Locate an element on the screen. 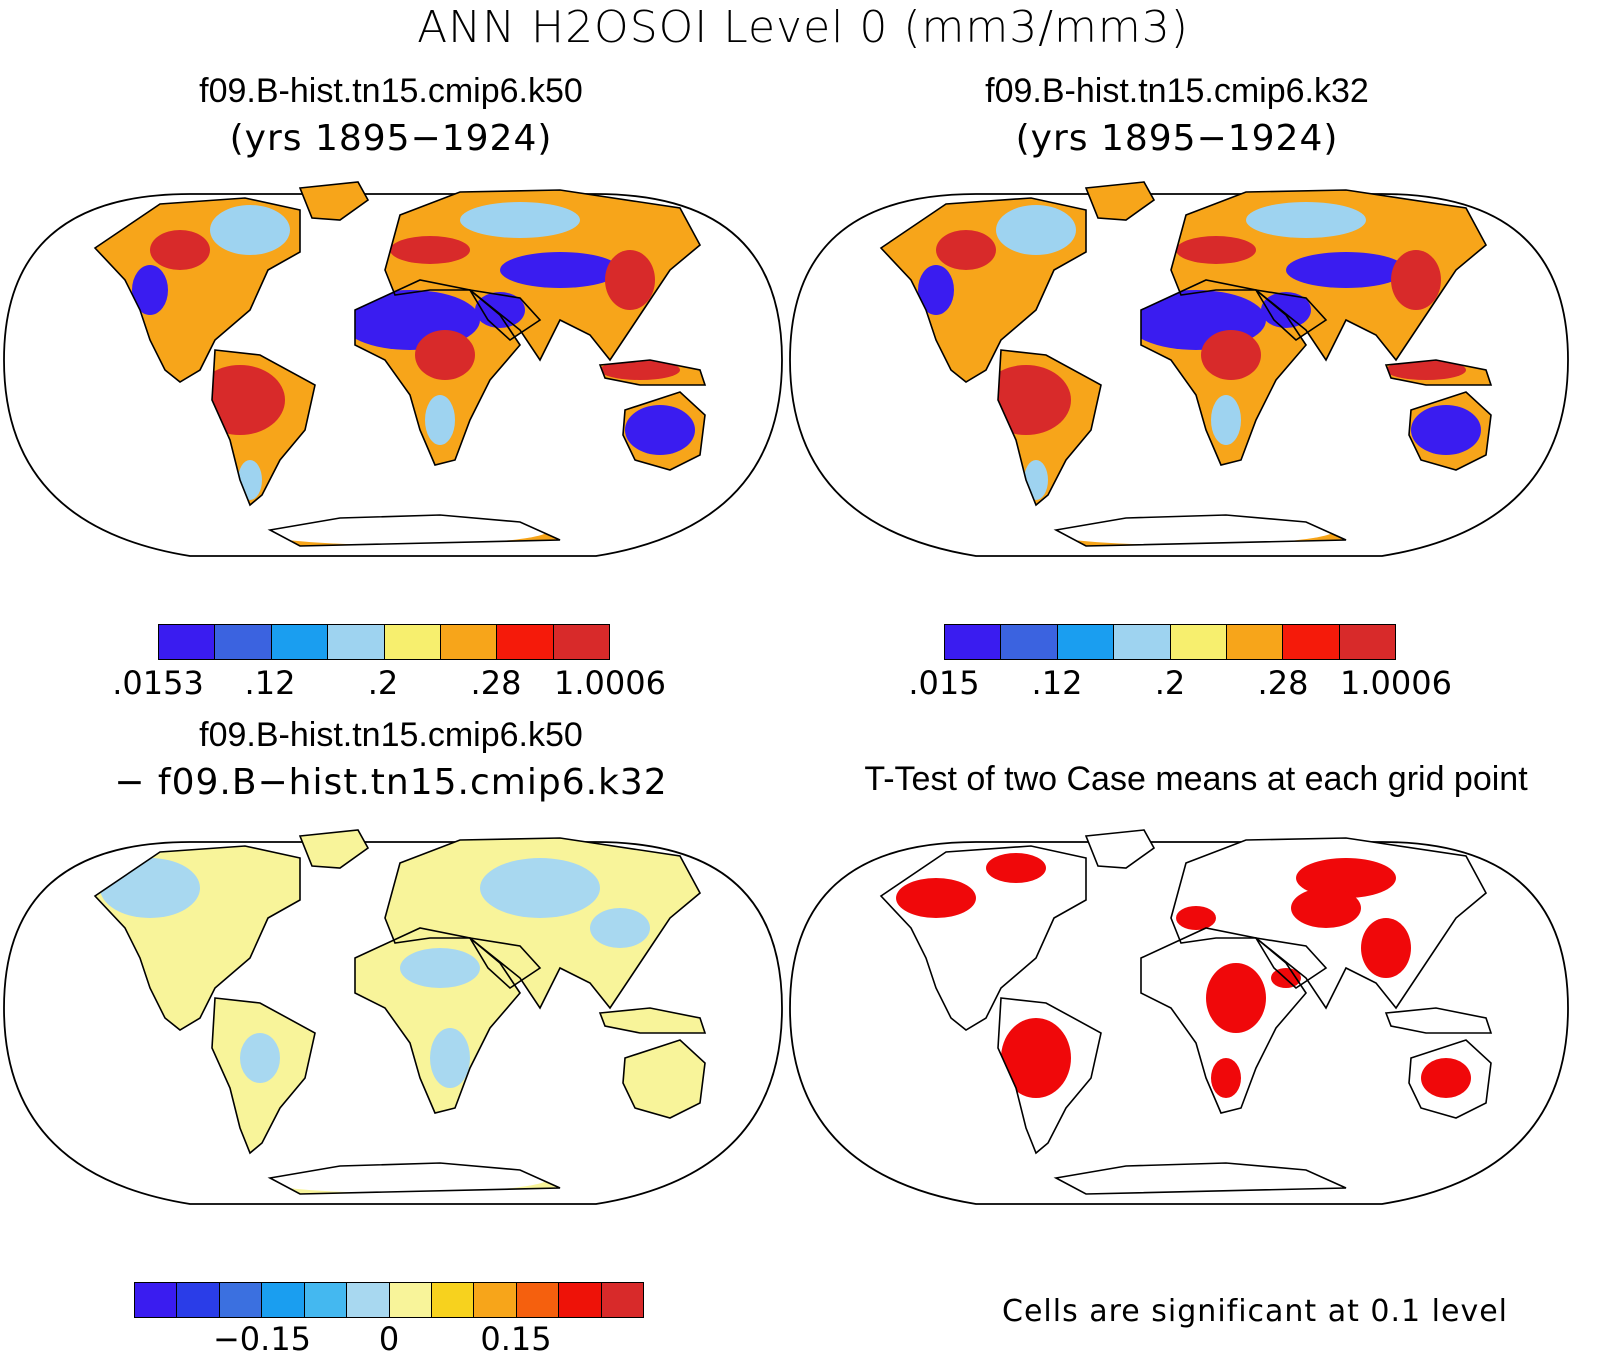  cbar2-tick-label: .015 is located at coordinates (944, 683).